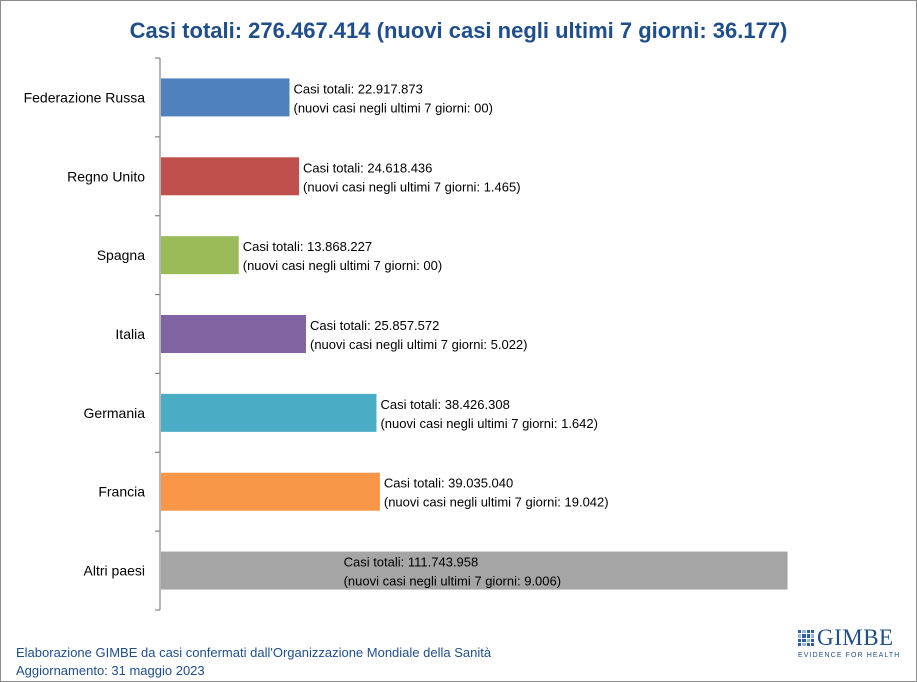 The width and height of the screenshot is (917, 682). I want to click on category-label: Federazione Russa, so click(85, 97).